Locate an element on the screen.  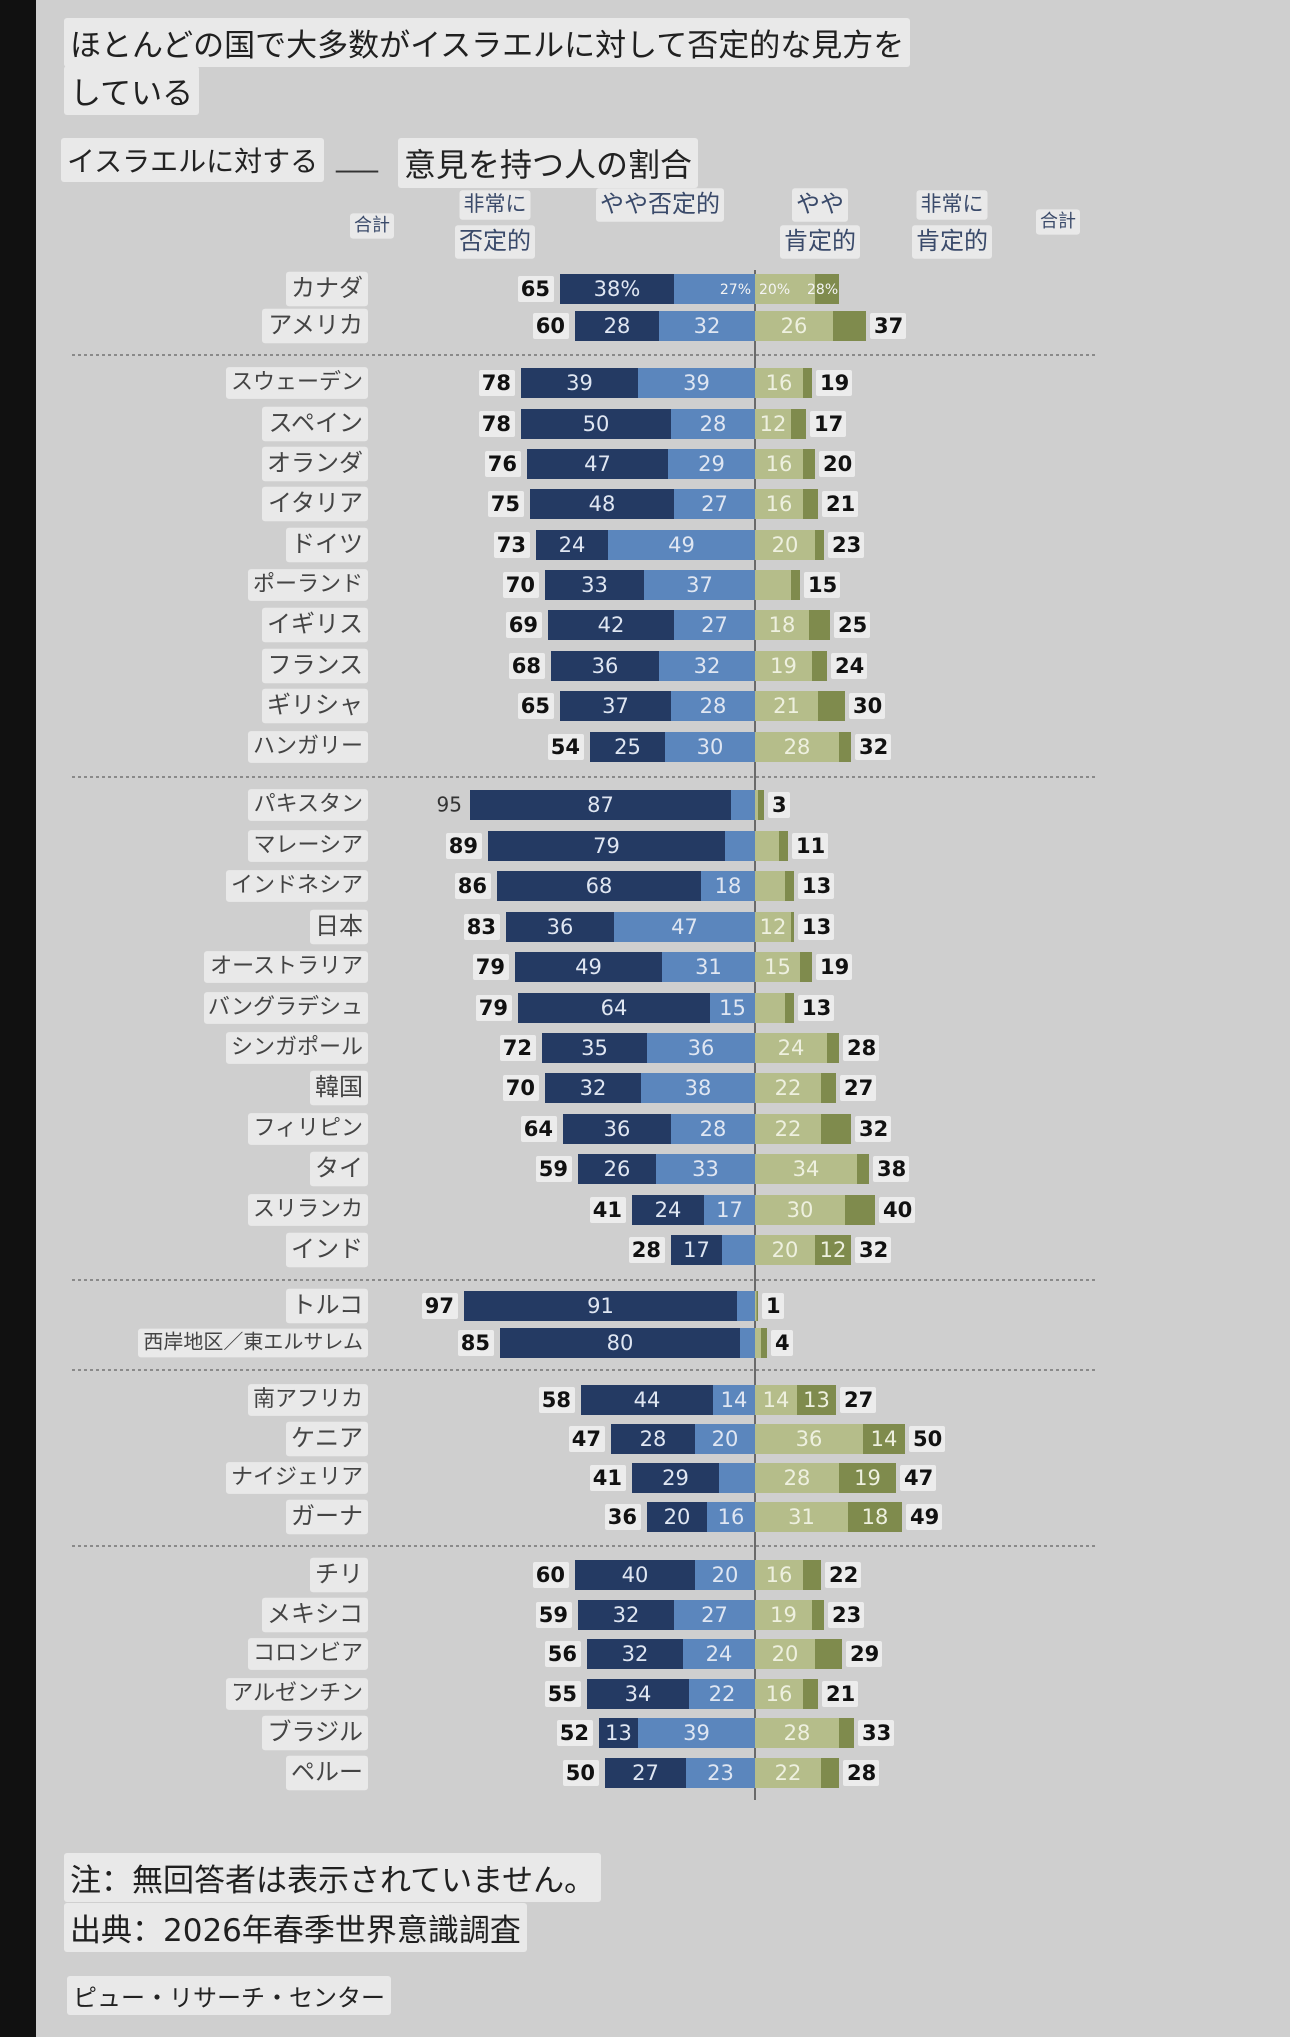
row-1-7-country-bg is located at coordinates (315, 666).